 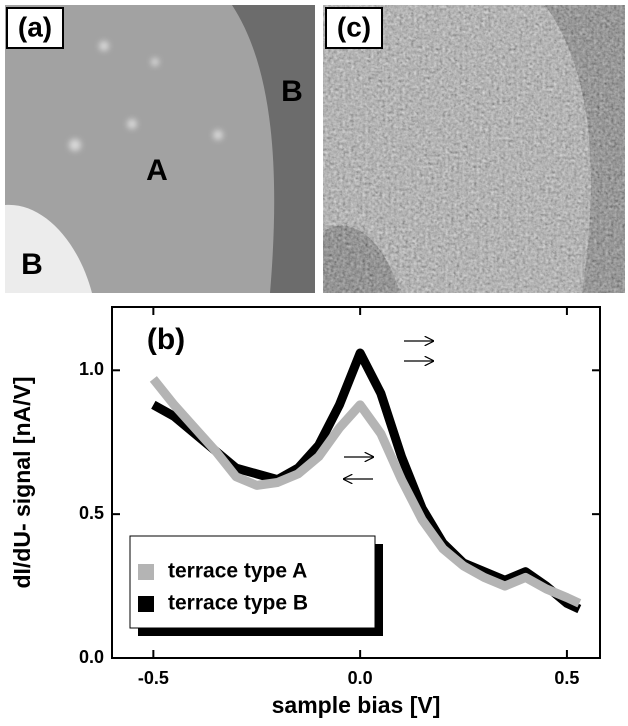 What do you see at coordinates (166, 339) in the screenshot?
I see `panel-label: (b)` at bounding box center [166, 339].